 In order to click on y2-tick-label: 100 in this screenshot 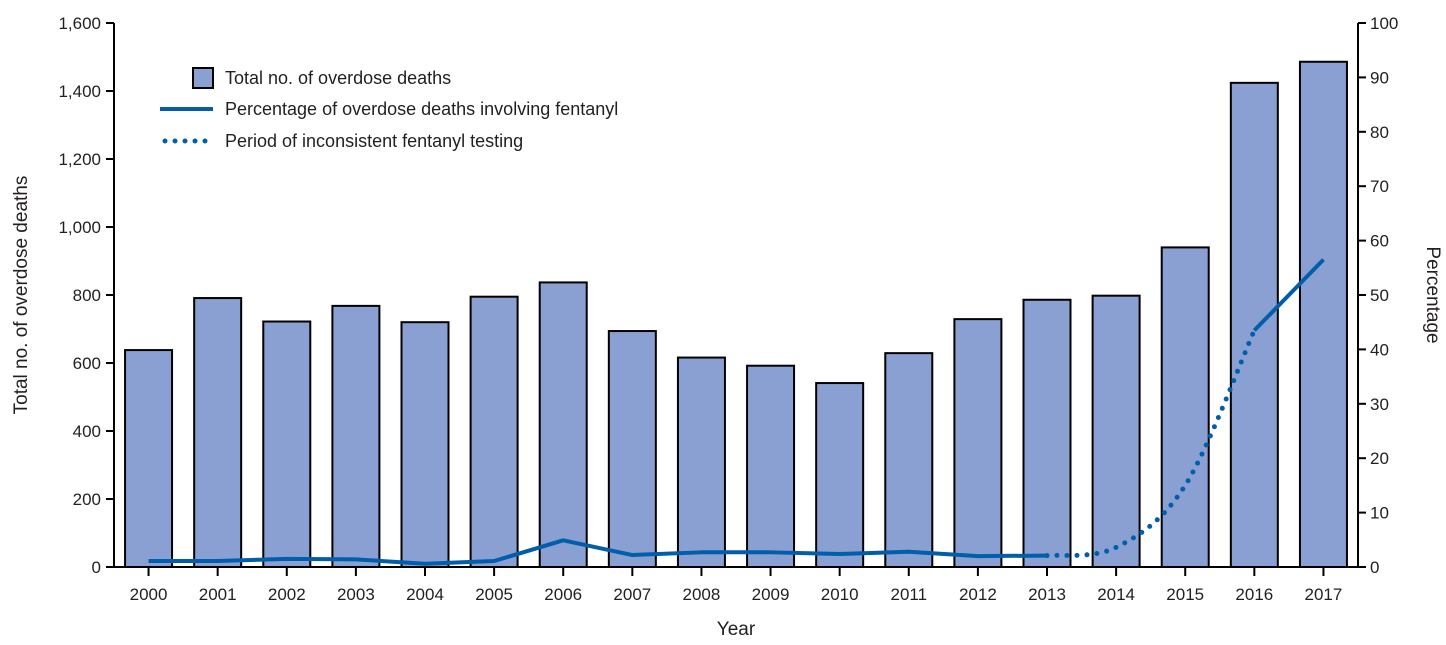, I will do `click(1384, 23)`.